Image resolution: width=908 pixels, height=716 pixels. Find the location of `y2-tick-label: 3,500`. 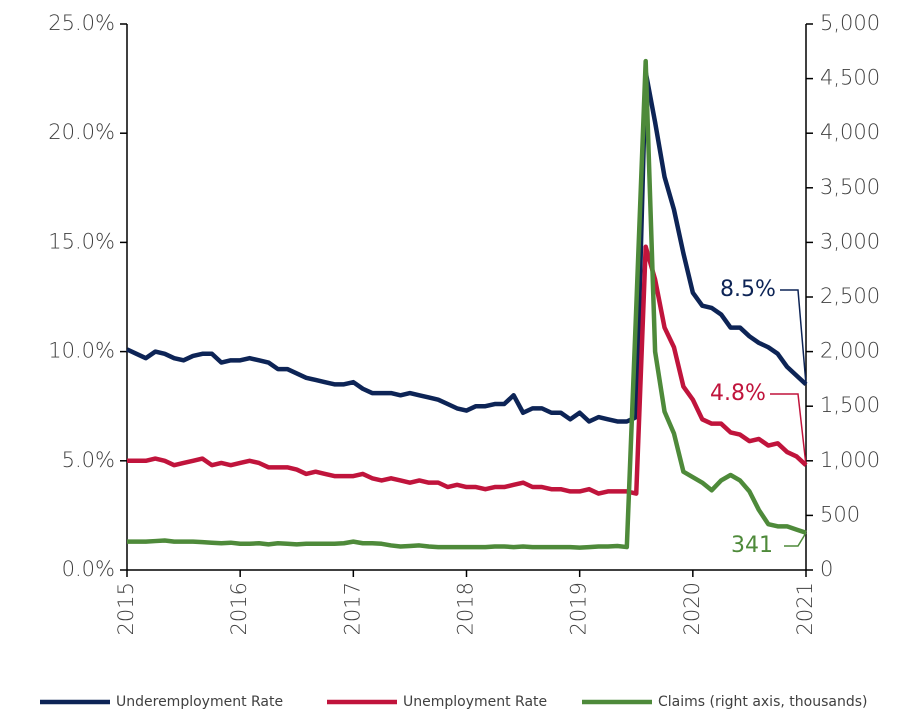

y2-tick-label: 3,500 is located at coordinates (850, 187).